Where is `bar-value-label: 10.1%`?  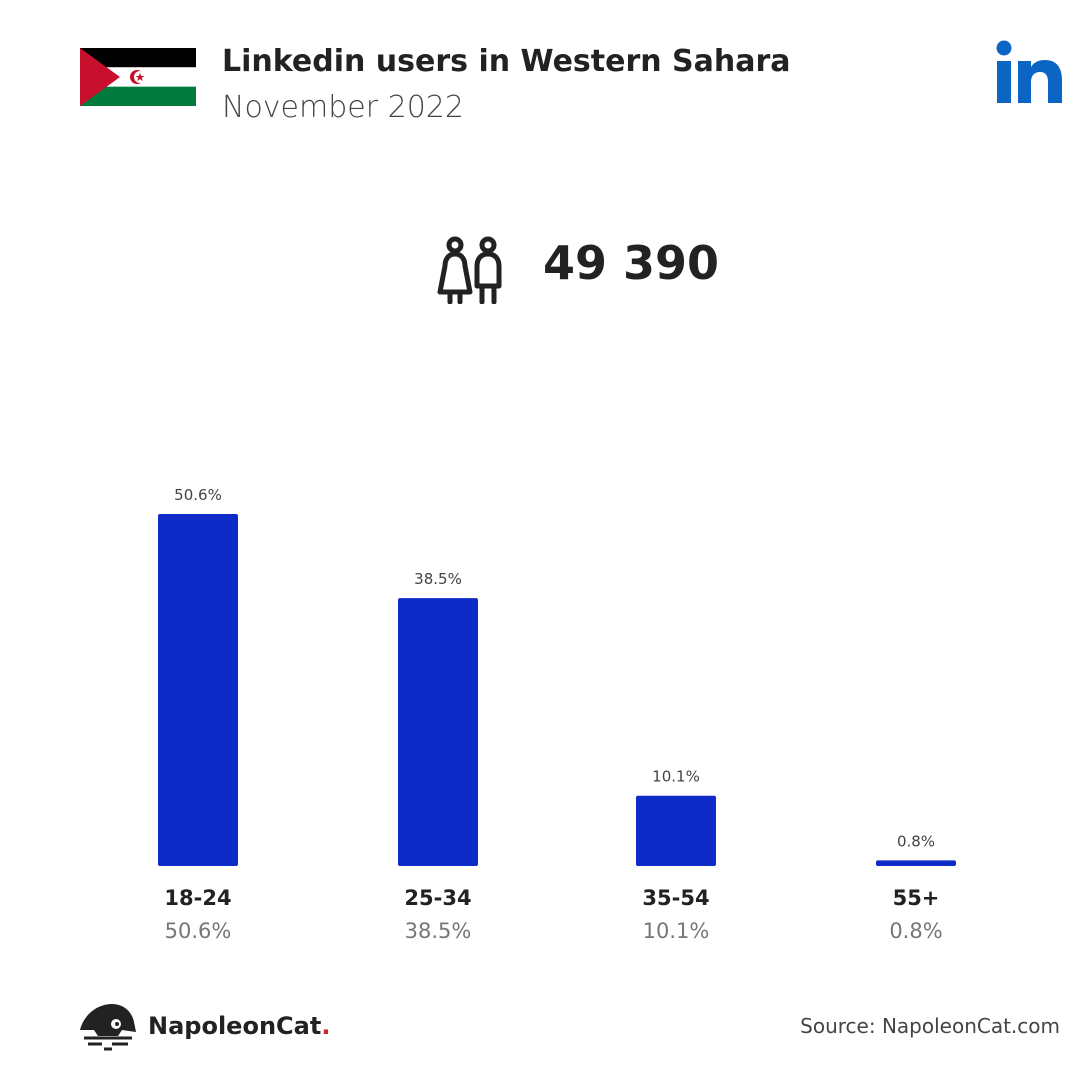 bar-value-label: 10.1% is located at coordinates (676, 777).